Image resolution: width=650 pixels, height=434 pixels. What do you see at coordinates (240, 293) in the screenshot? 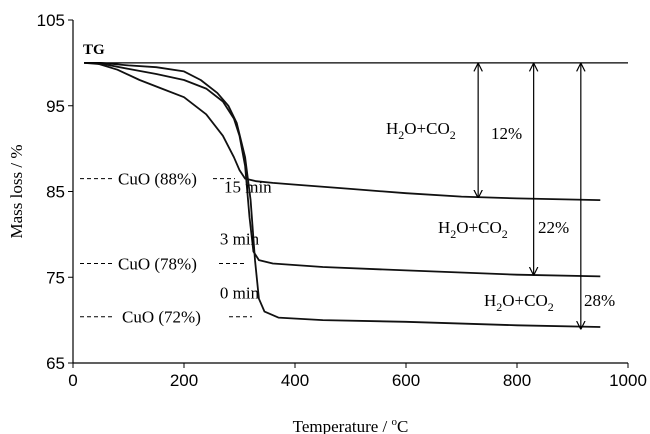
I see `series-label: 0 min` at bounding box center [240, 293].